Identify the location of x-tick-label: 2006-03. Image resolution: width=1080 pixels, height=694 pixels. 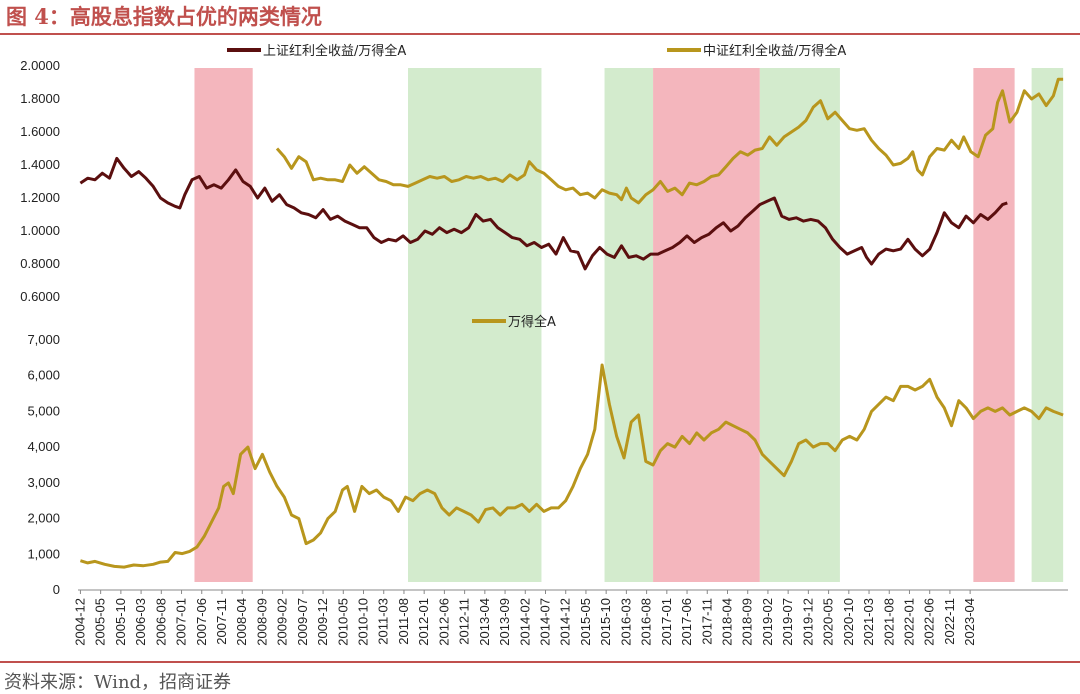
(140, 622).